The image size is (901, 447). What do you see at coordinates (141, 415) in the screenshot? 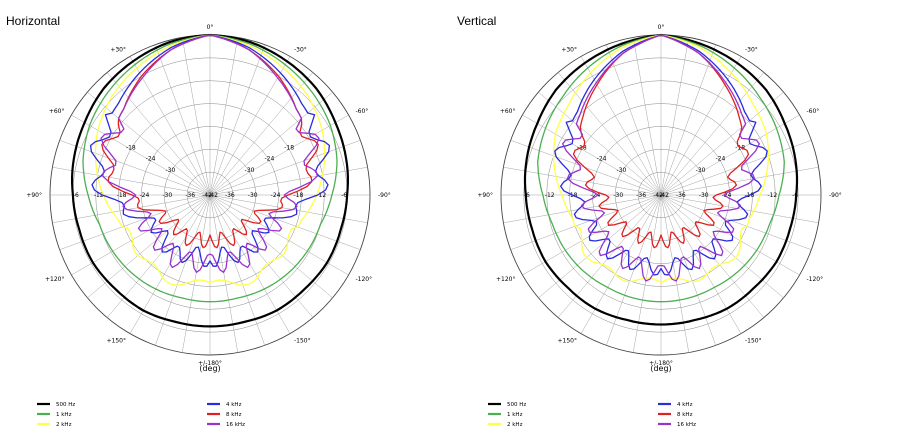
I see `legend: 500 Hz 1 kHz 2 kHz 4 kHz 8 kHz 16 kHz` at bounding box center [141, 415].